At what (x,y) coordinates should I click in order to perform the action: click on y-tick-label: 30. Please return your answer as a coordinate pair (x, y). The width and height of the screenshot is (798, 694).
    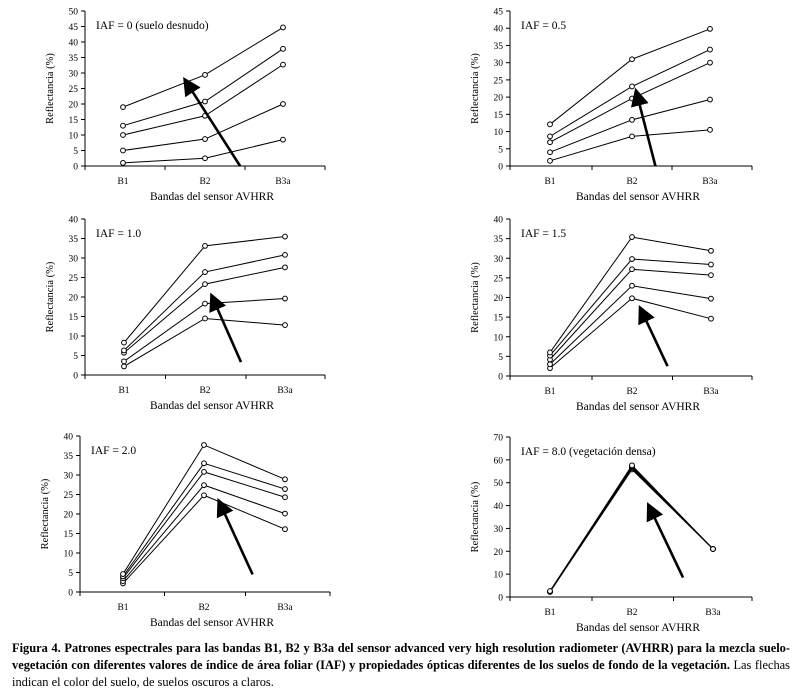
    Looking at the image, I should click on (74, 260).